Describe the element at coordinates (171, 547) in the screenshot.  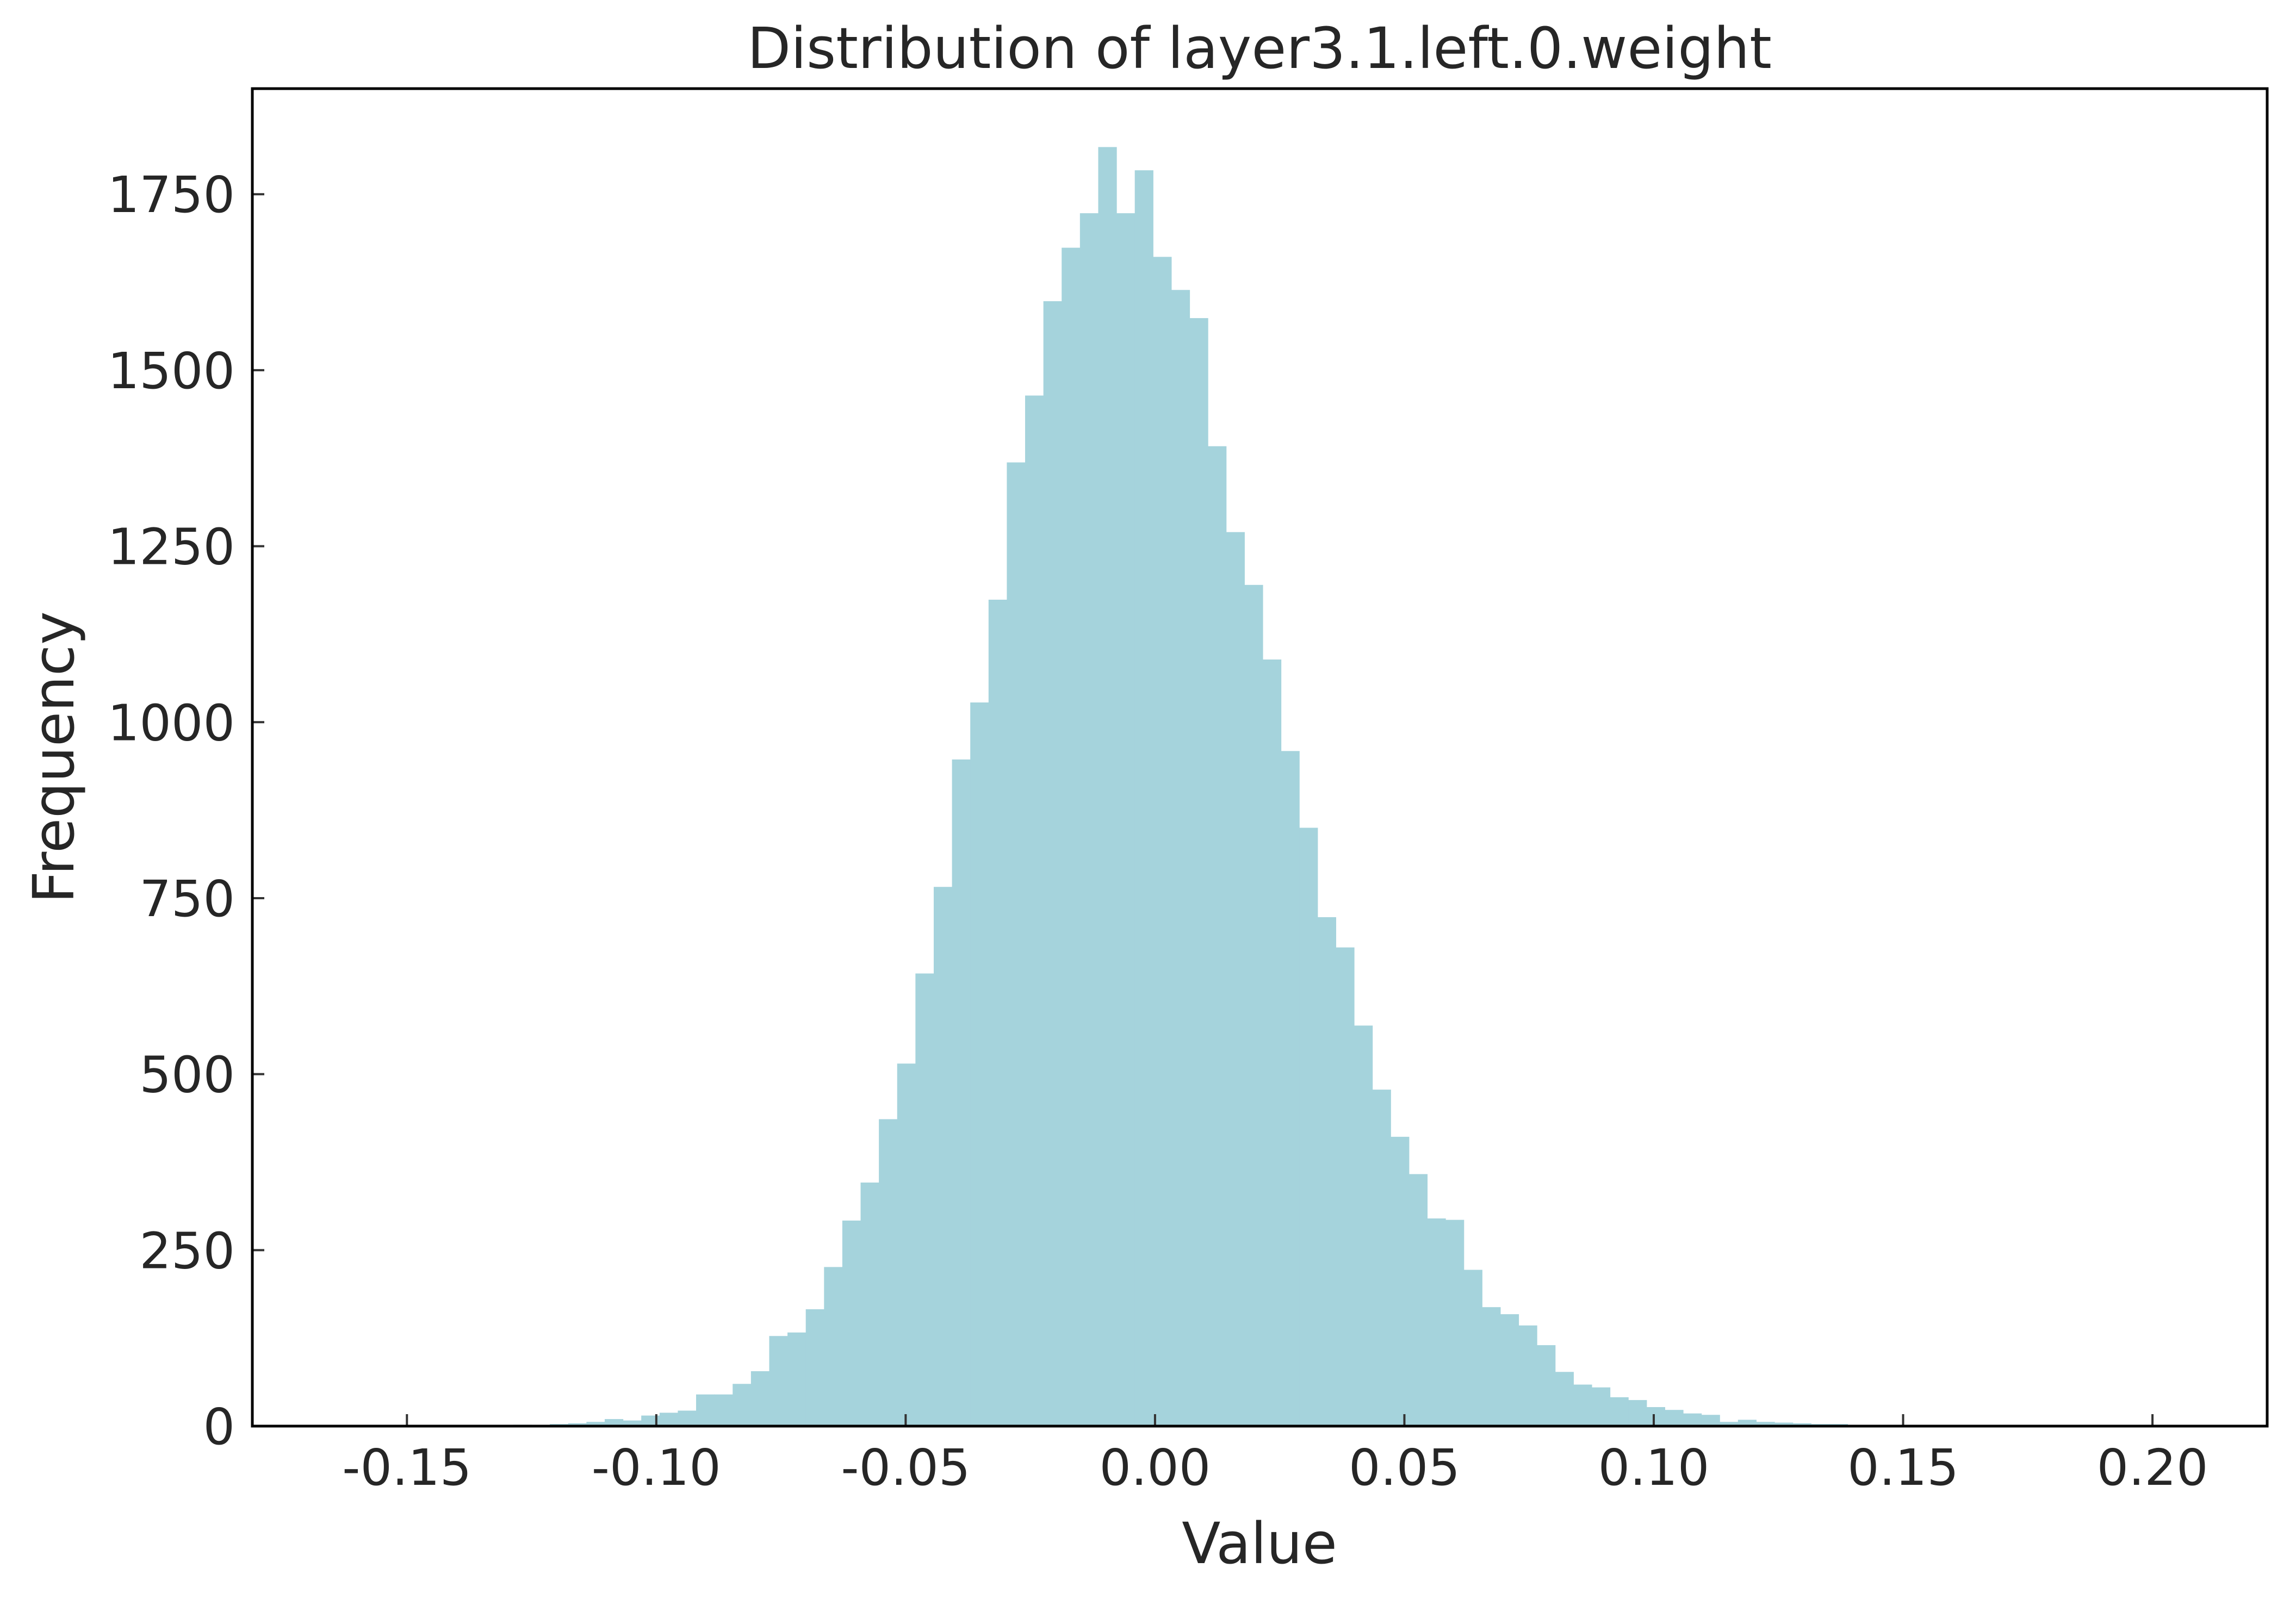
I see `y-tick-label: 1250` at that location.